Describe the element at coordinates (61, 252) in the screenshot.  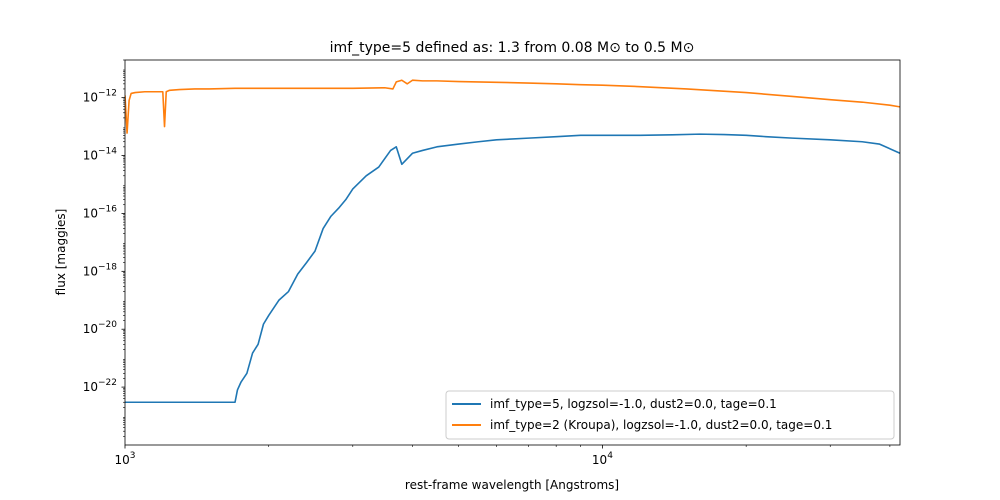
I see `y-axis-label: flux [maggies]` at that location.